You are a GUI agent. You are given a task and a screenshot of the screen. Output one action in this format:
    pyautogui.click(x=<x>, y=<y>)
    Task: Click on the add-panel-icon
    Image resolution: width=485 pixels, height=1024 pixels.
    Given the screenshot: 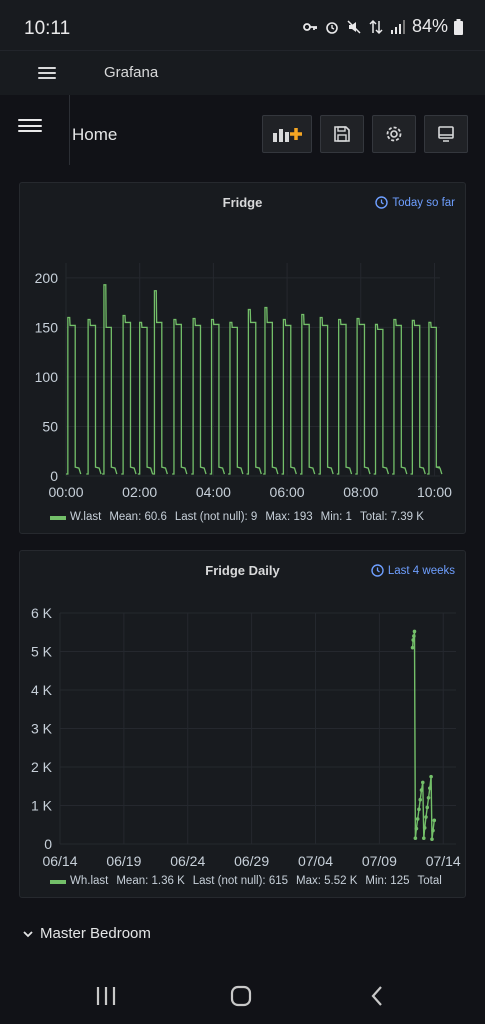 What is the action you would take?
    pyautogui.click(x=287, y=135)
    